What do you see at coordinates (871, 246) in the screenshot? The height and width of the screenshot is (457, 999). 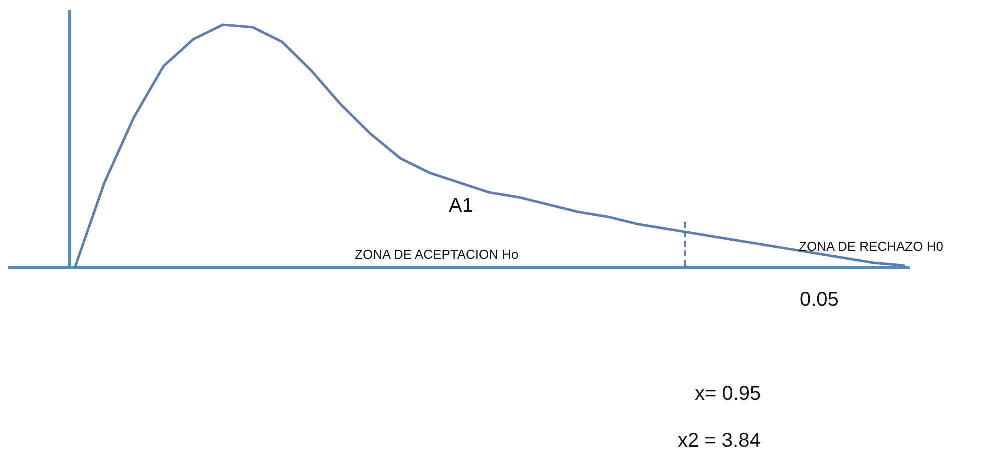 I see `annotation: ZONA DE RECHAZO H0` at bounding box center [871, 246].